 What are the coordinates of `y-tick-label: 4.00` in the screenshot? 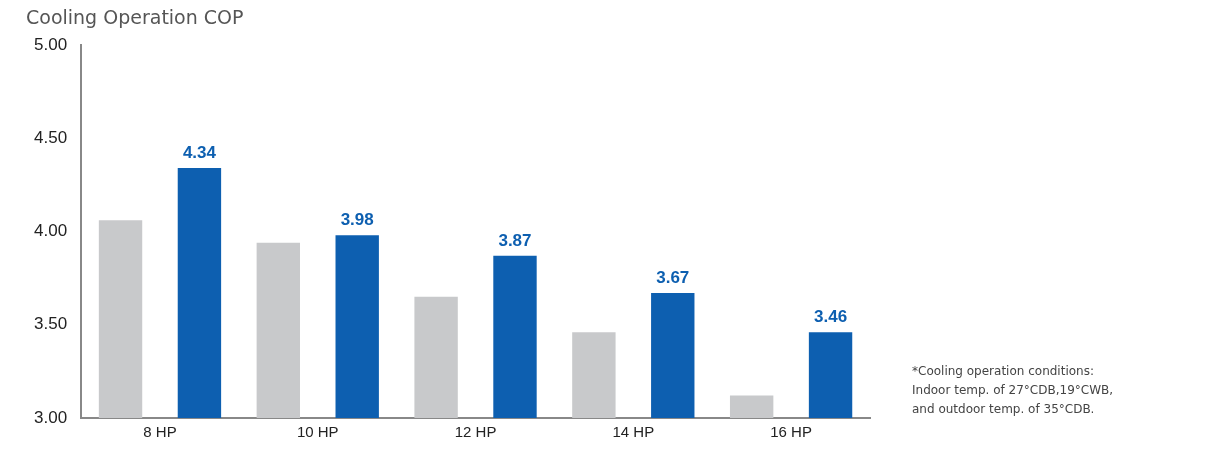 It's located at (50, 231).